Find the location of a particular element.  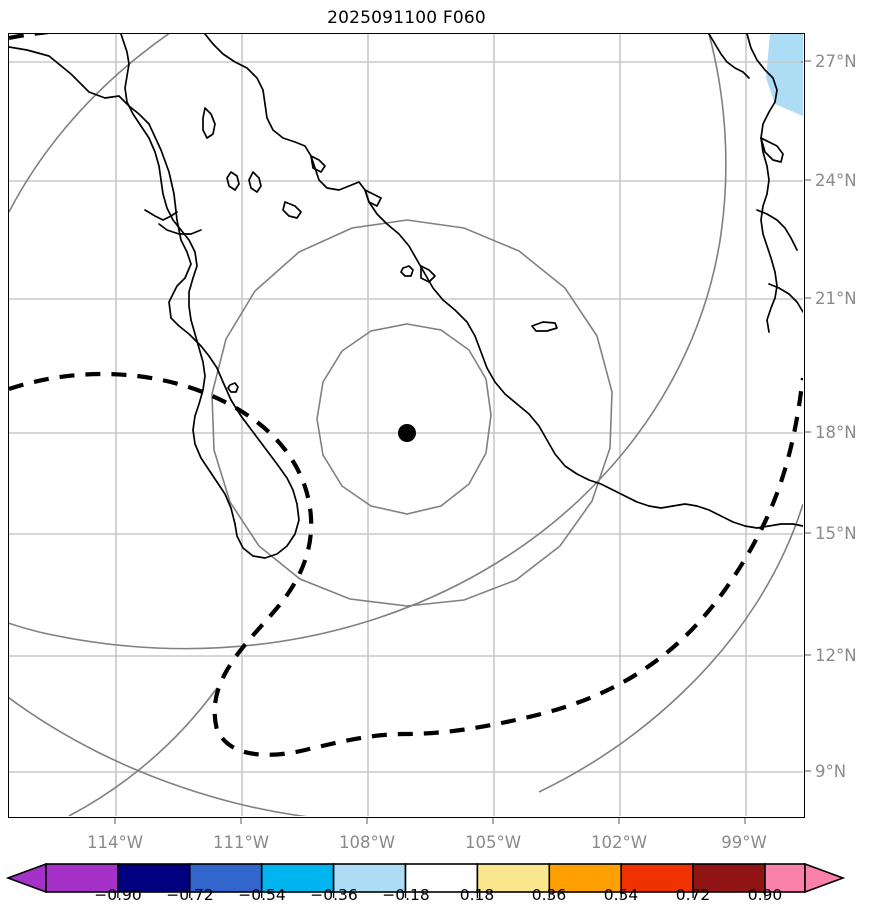

shaded-region-positive is located at coordinates (784, 75).